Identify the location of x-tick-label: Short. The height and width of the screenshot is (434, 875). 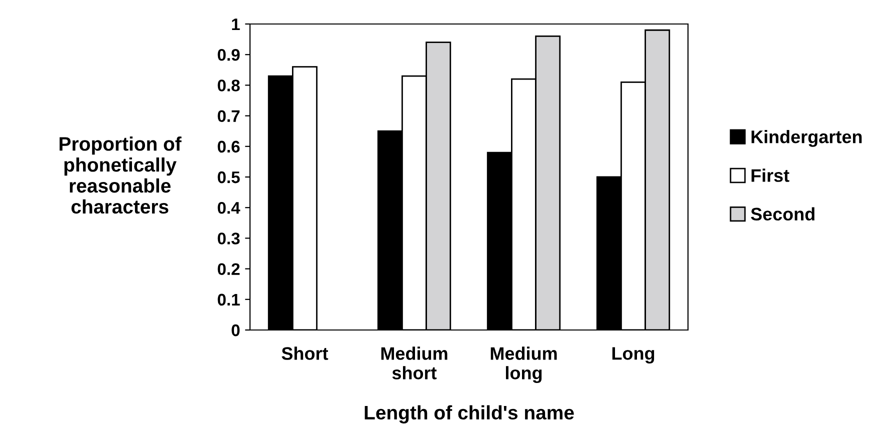
(305, 353).